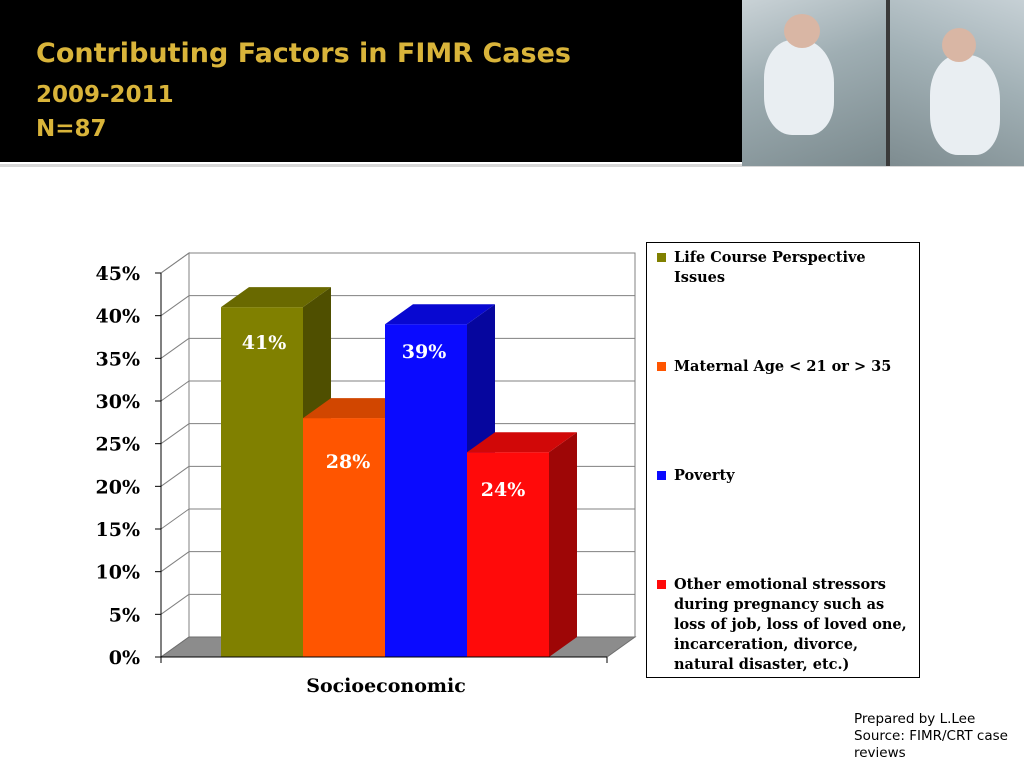  What do you see at coordinates (264, 343) in the screenshot?
I see `data-label: 41%` at bounding box center [264, 343].